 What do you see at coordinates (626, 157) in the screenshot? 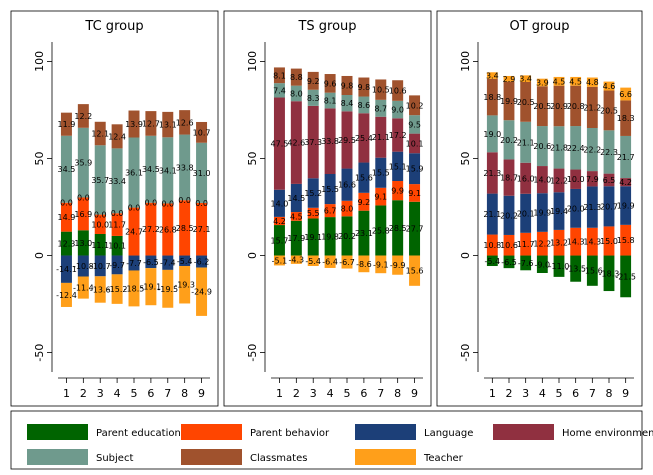
I see `data-label-subject: 21.7` at bounding box center [626, 157].